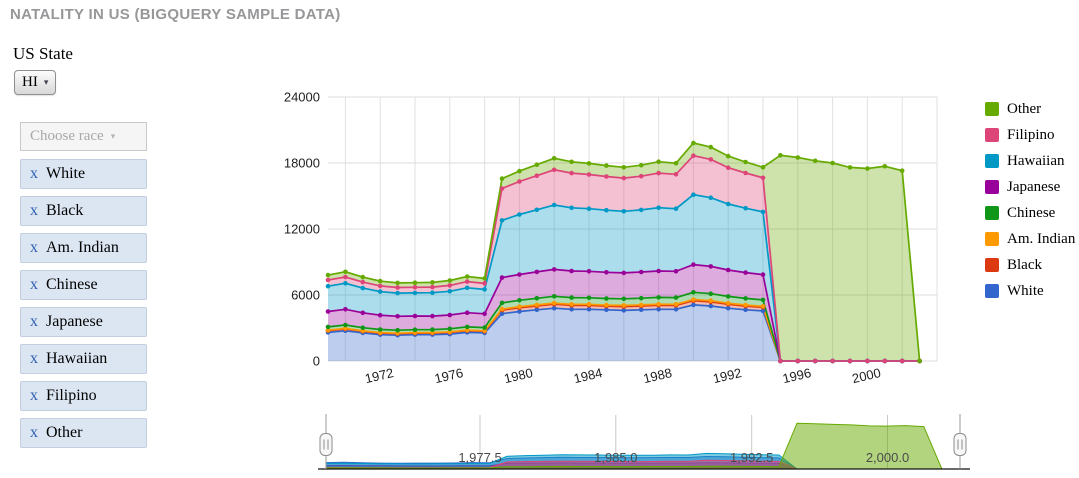  I want to click on race-filter-chip-label: White, so click(66, 173).